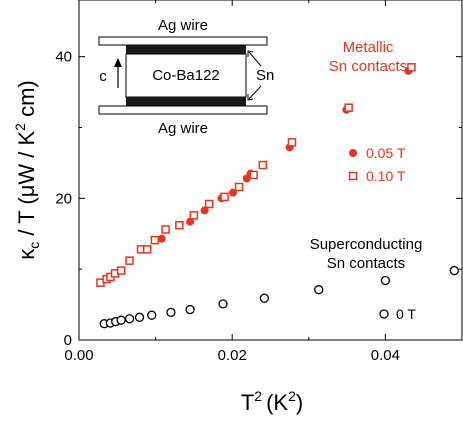 The image size is (463, 422). I want to click on legend-marker-0p05T, so click(353, 153).